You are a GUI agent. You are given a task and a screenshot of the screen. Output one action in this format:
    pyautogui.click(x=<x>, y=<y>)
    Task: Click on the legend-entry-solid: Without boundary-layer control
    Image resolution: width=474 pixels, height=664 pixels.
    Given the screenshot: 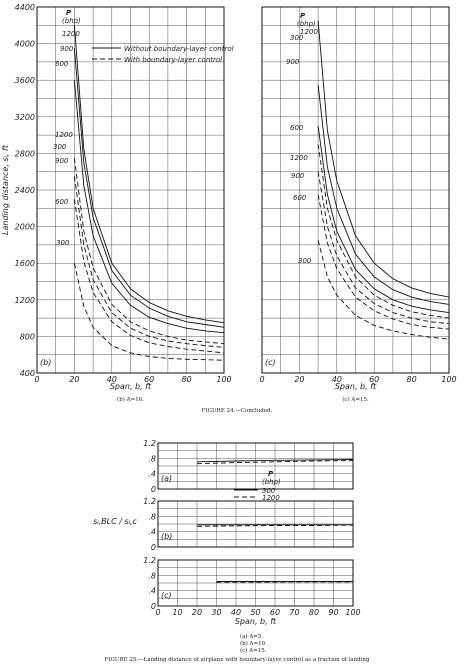 What is the action you would take?
    pyautogui.click(x=179, y=49)
    